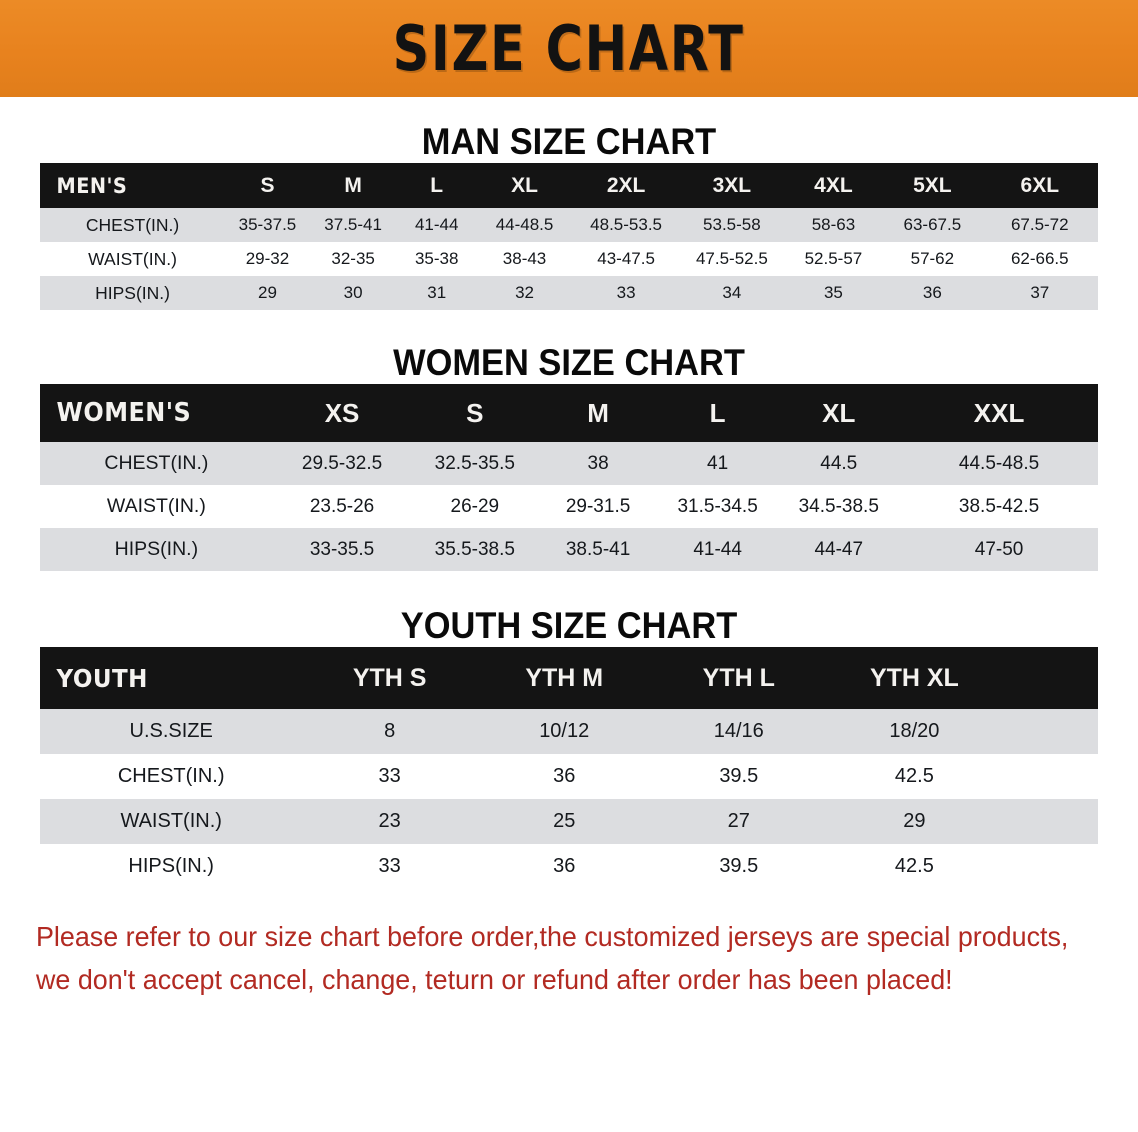 This screenshot has height=1132, width=1138. I want to click on women-size-col-xl: XL, so click(839, 412).